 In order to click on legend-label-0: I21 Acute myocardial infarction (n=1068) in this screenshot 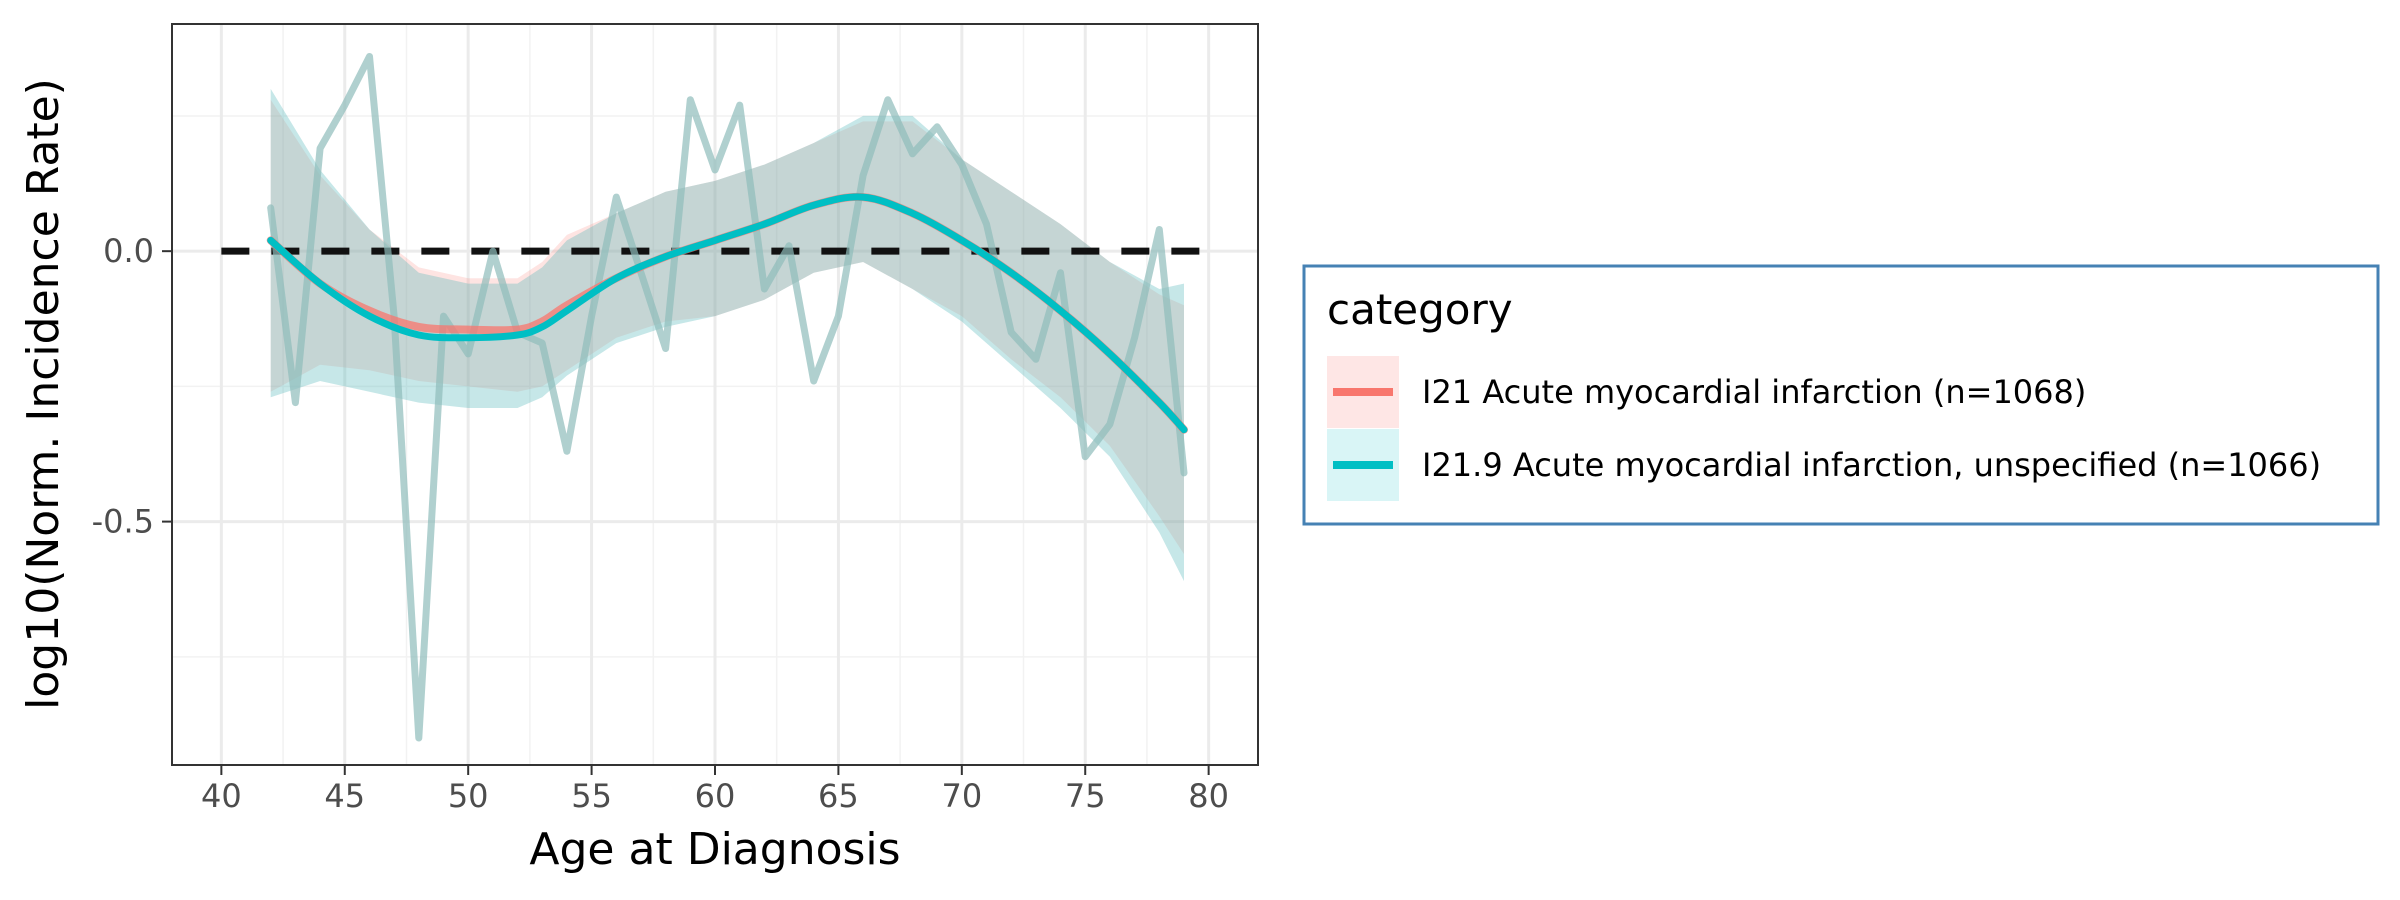, I will do `click(1754, 392)`.